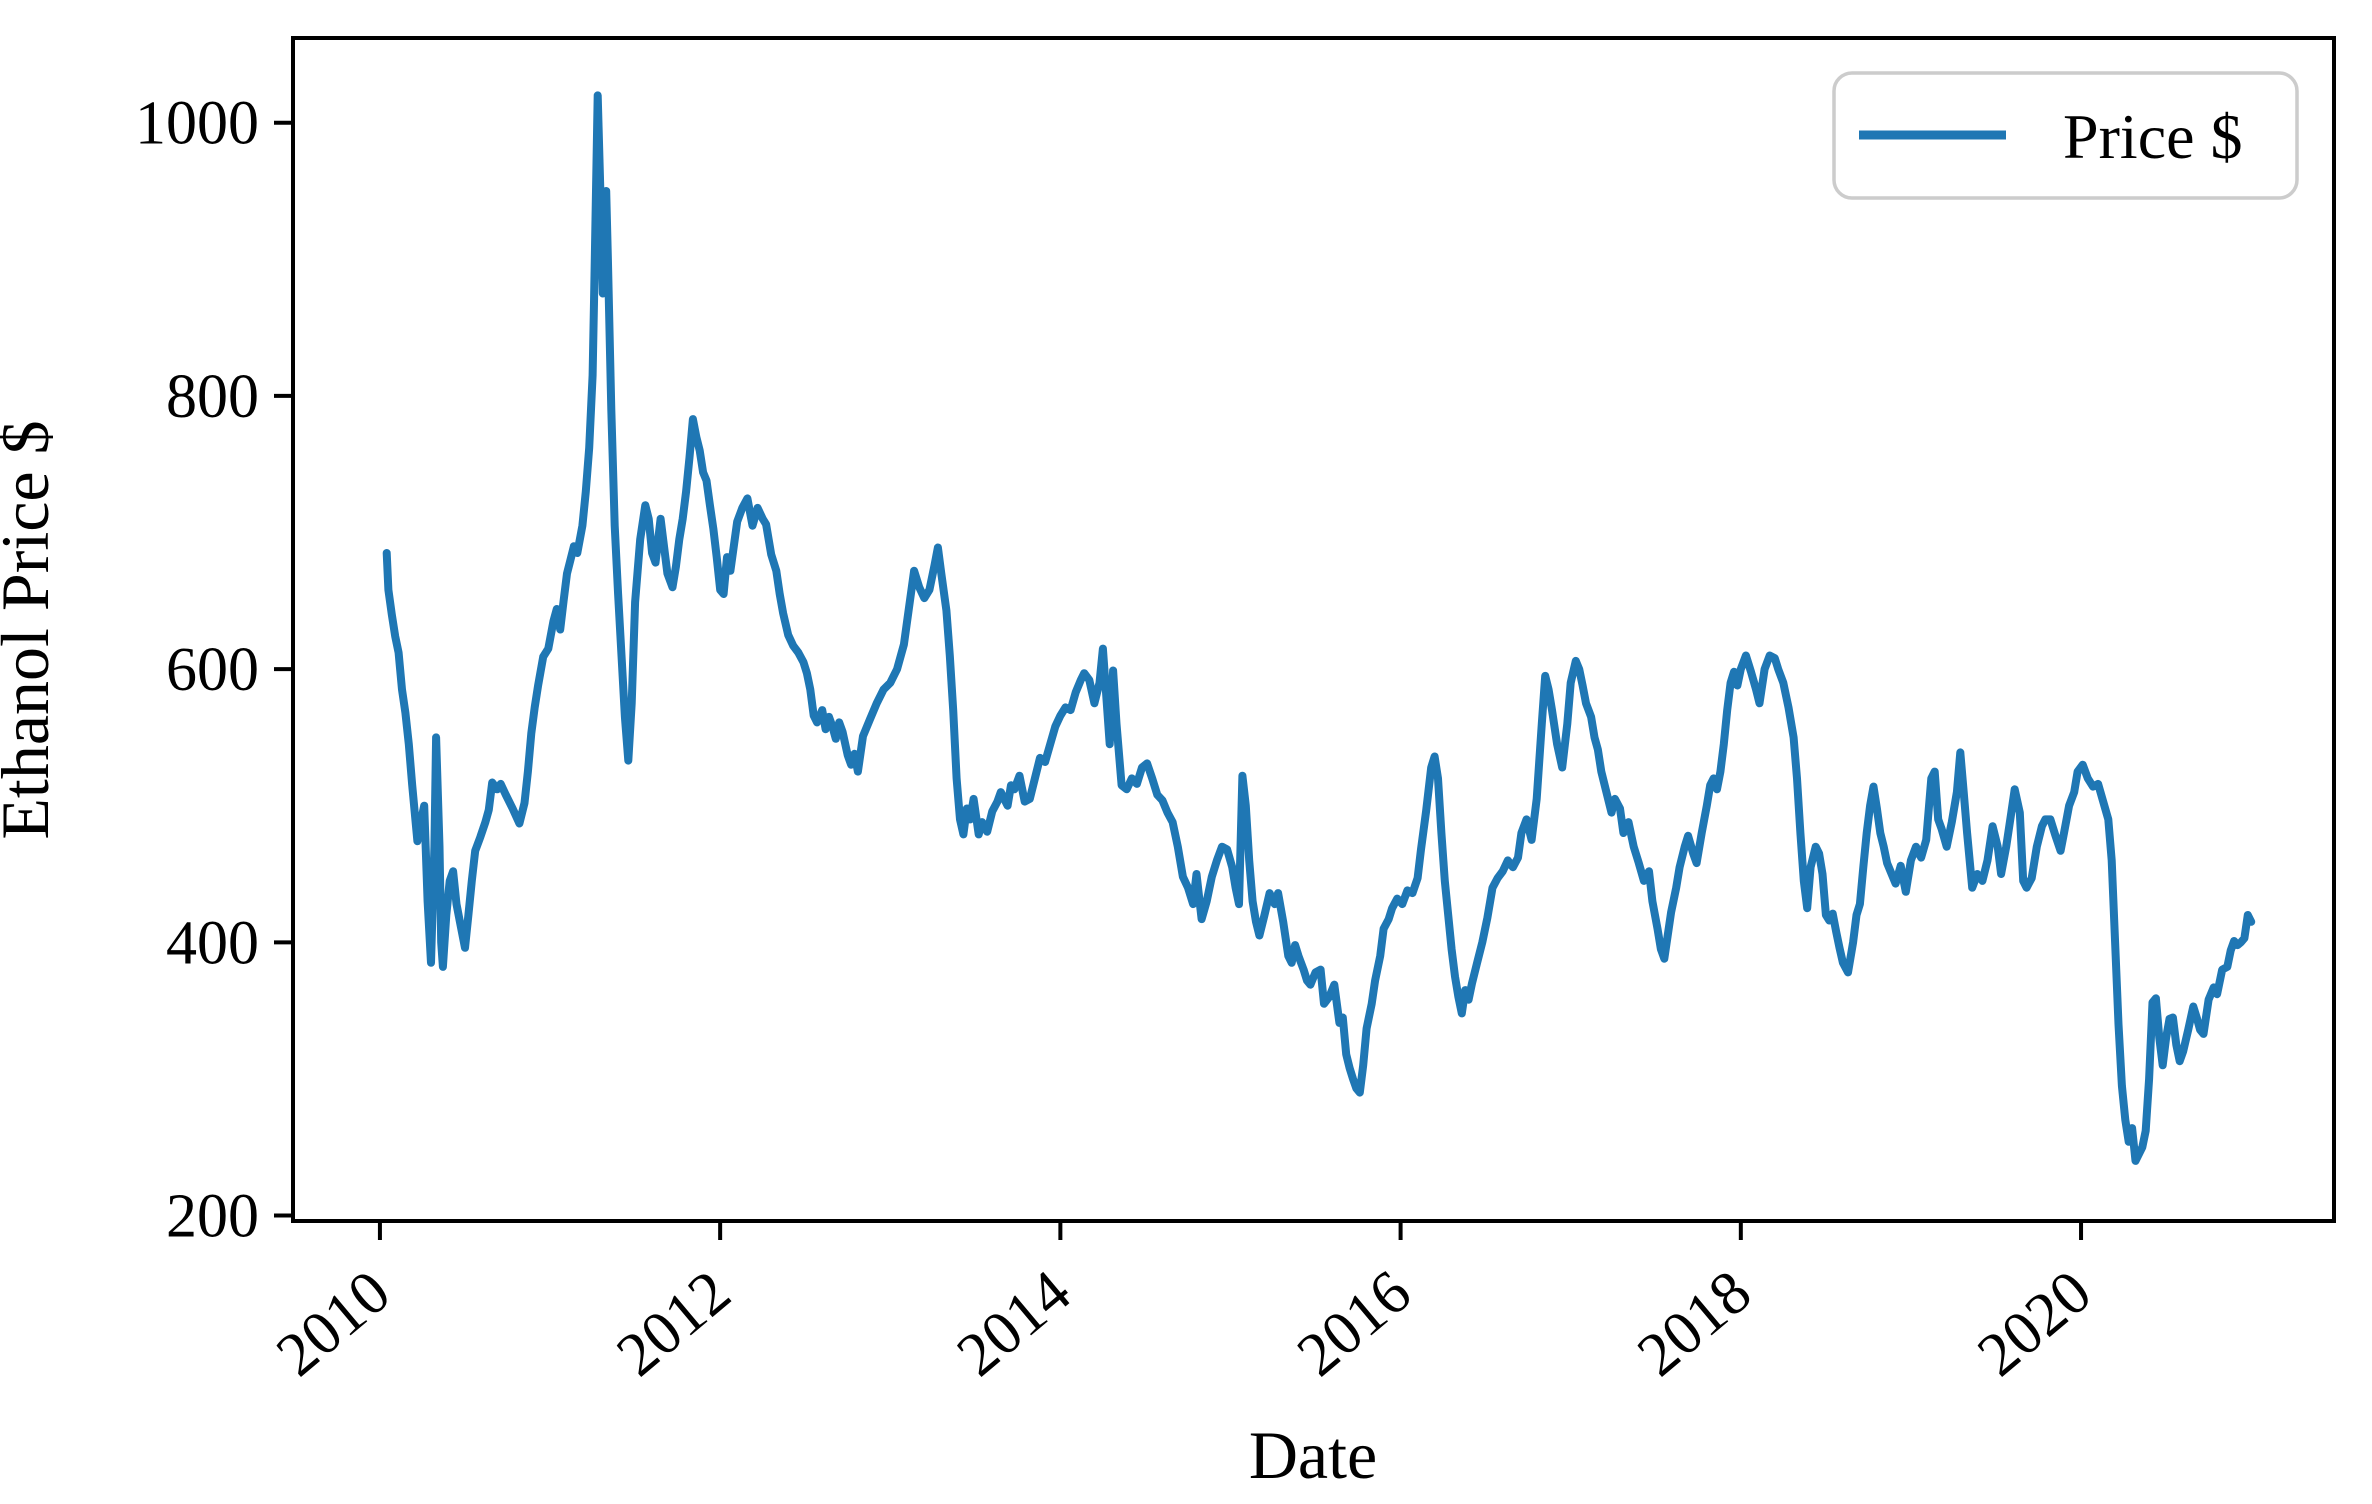  Describe the element at coordinates (673, 1324) in the screenshot. I see `x-tick-label: 2012` at that location.